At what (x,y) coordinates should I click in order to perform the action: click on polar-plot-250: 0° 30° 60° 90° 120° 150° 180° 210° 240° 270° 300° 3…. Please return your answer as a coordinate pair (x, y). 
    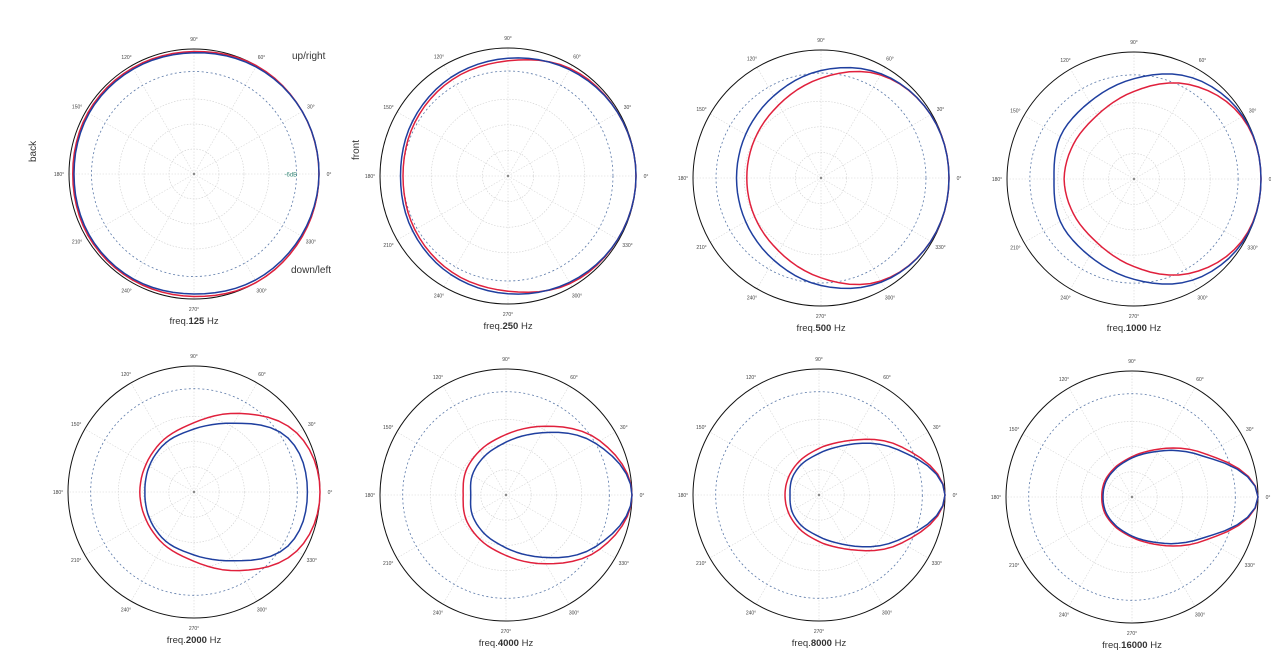
    Looking at the image, I should click on (483, 166).